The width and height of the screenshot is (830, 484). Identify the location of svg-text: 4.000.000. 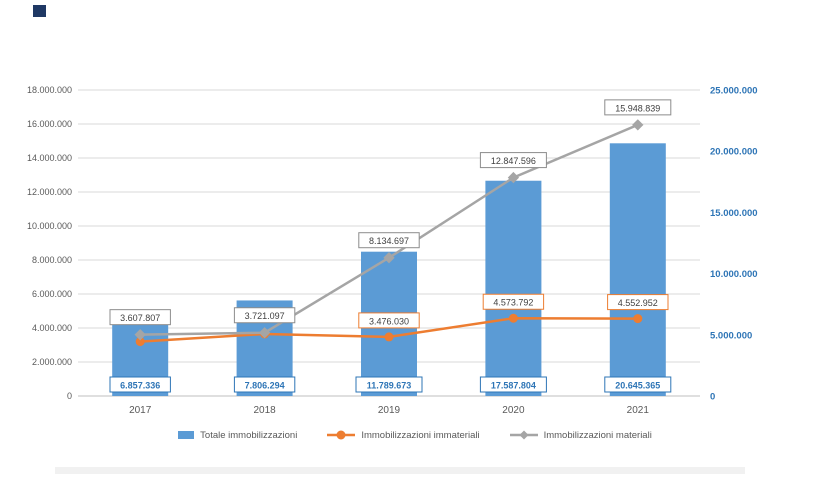
(52, 328).